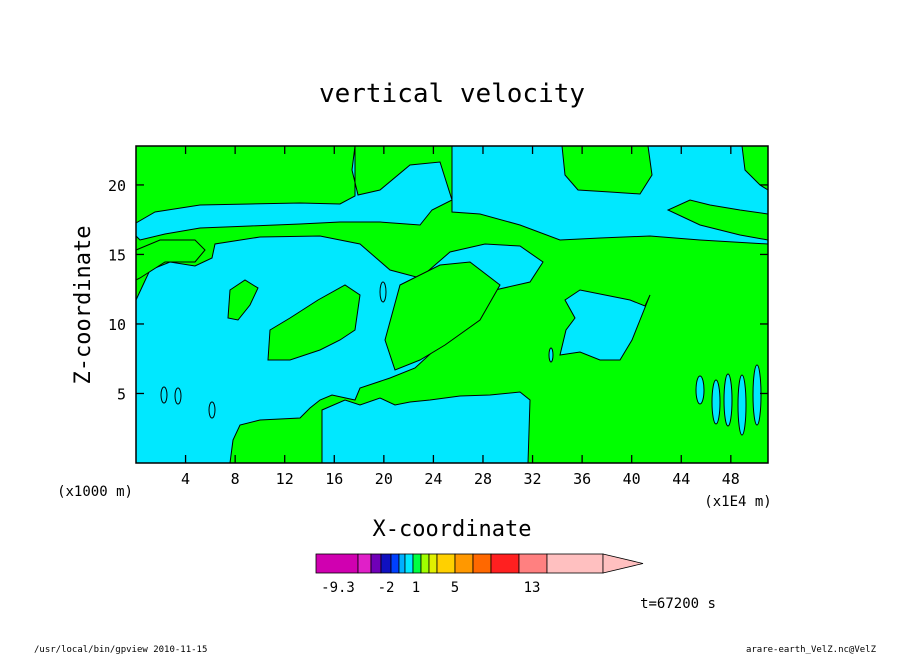  I want to click on time-annotation: t=67200 s, so click(678, 604).